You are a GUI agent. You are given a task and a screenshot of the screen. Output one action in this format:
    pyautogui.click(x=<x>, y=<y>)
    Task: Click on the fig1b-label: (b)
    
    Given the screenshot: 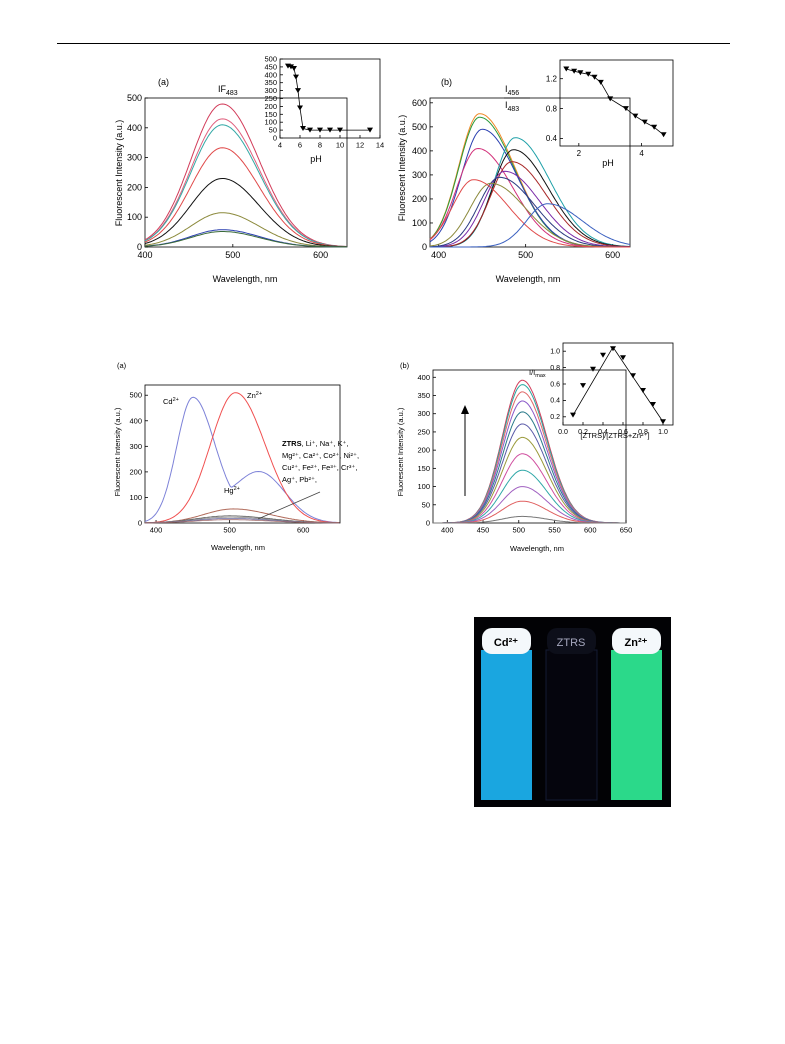 What is the action you would take?
    pyautogui.click(x=446, y=82)
    